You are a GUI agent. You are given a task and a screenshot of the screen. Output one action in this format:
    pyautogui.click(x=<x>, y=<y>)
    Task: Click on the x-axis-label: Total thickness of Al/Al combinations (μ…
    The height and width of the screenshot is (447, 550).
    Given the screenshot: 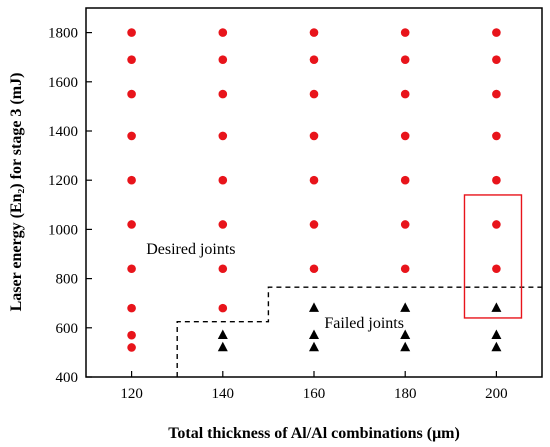 What is the action you would take?
    pyautogui.click(x=314, y=433)
    